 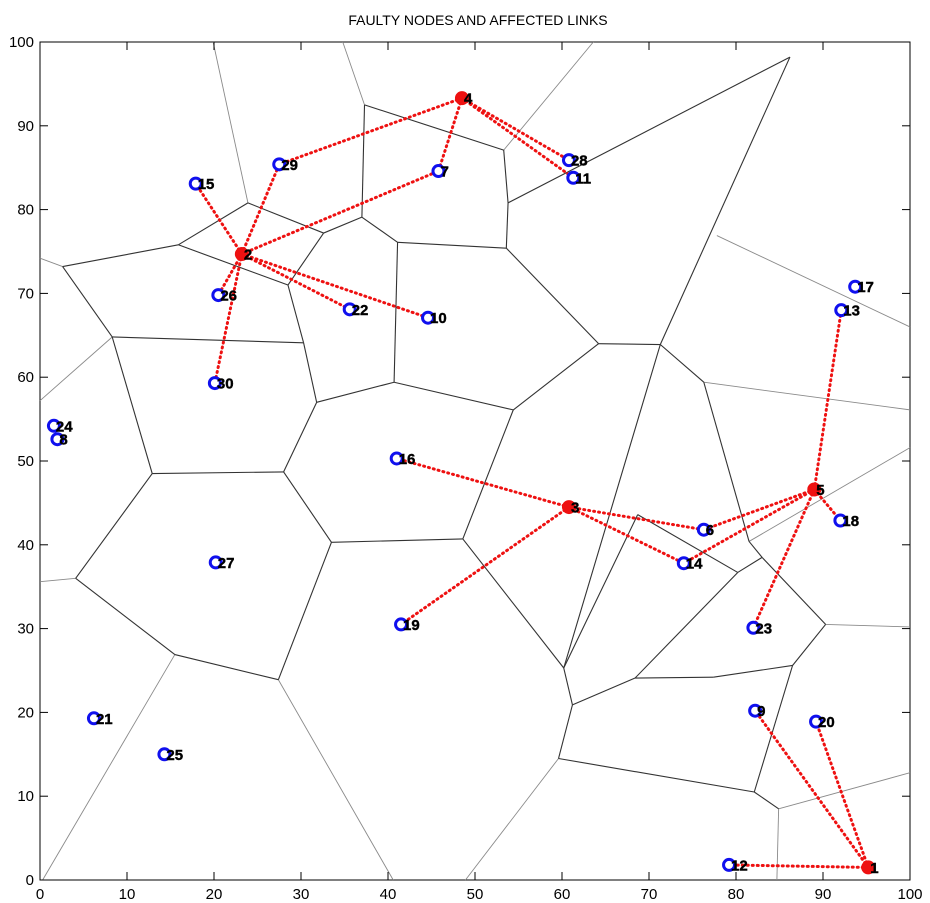 What do you see at coordinates (25, 461) in the screenshot?
I see `y-tick-label-50: 50` at bounding box center [25, 461].